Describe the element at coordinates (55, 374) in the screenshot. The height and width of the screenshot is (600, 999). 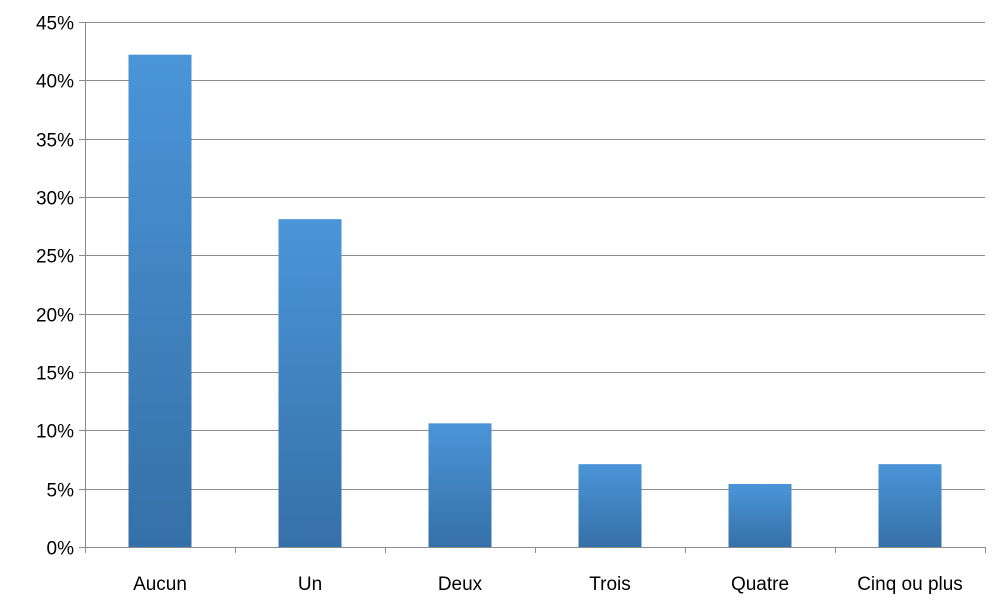
I see `y-tick-label: 15%` at that location.